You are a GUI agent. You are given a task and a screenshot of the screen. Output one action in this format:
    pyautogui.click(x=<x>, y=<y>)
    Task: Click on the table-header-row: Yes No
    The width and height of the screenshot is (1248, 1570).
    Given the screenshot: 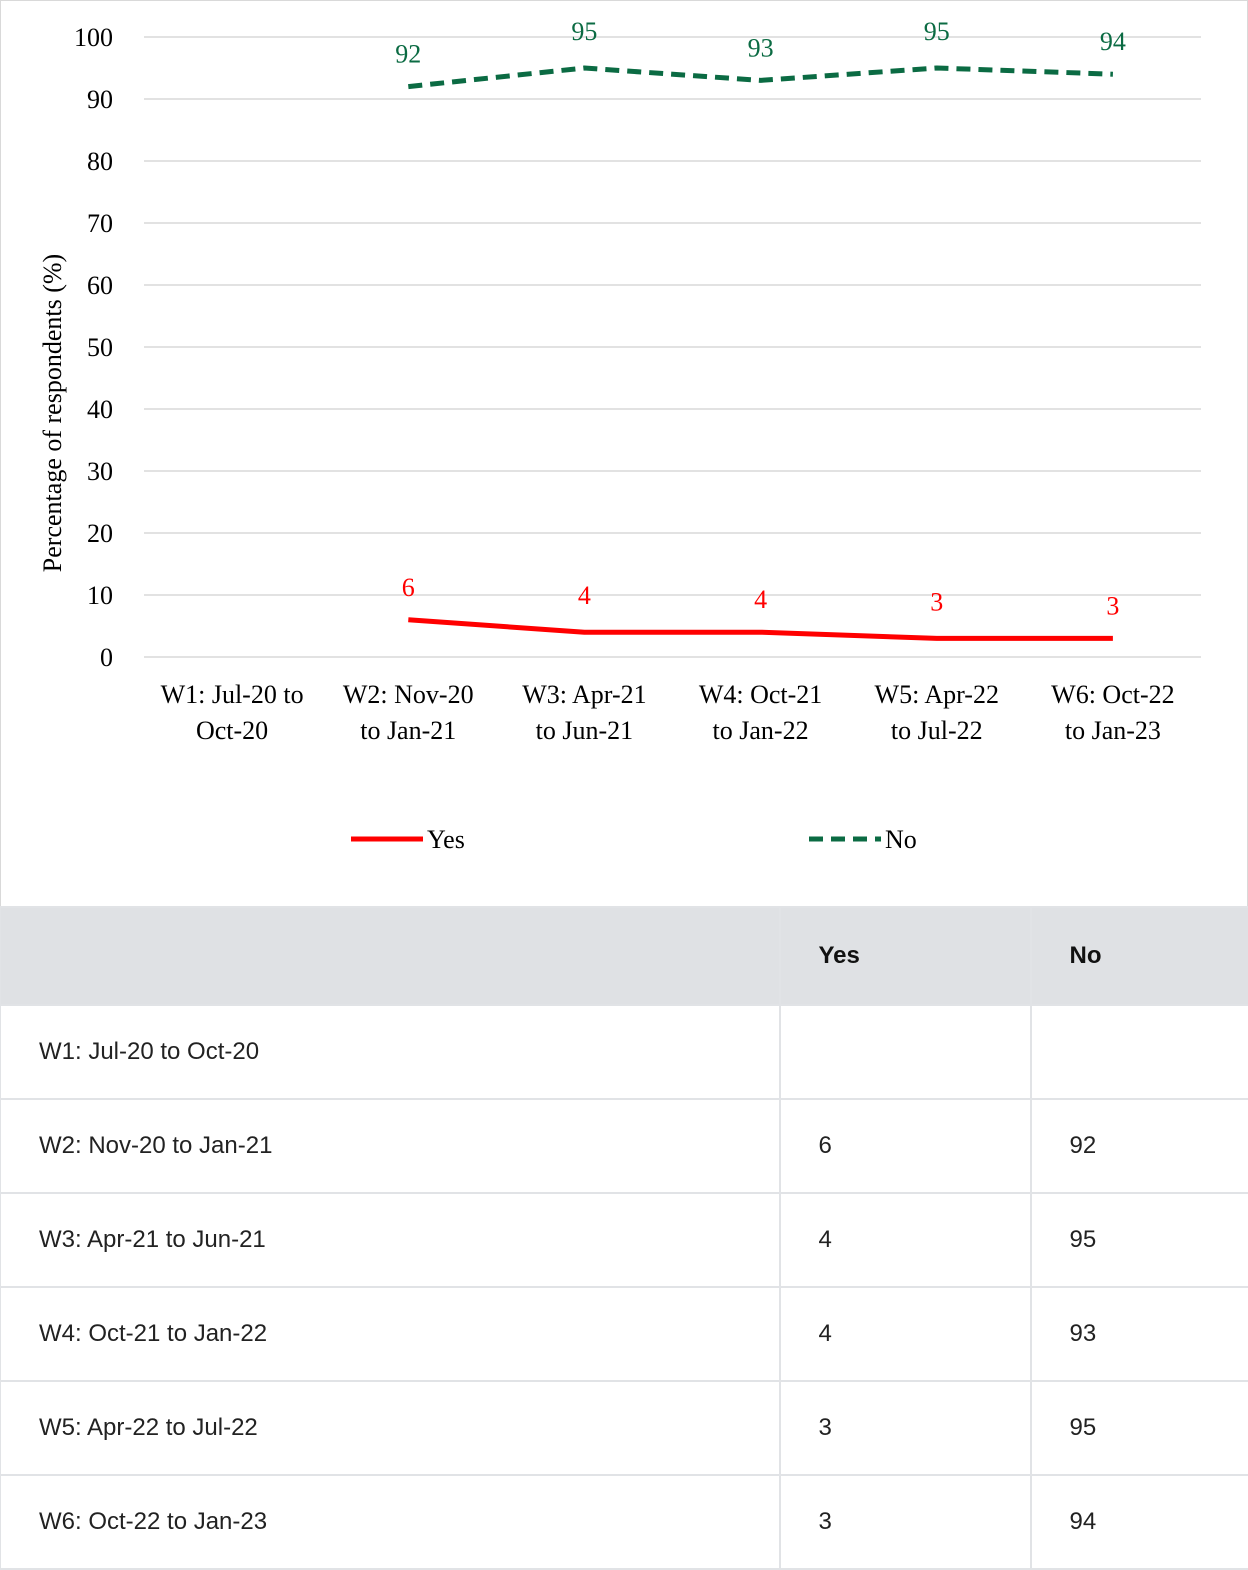 What is the action you would take?
    pyautogui.click(x=624, y=956)
    